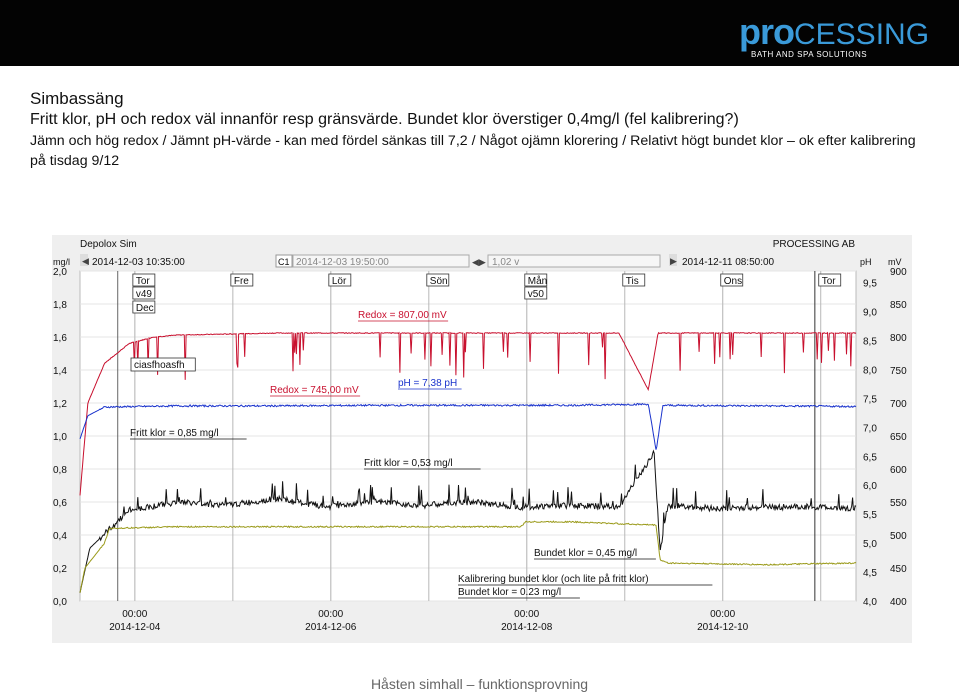 The image size is (959, 694). What do you see at coordinates (898, 371) in the screenshot?
I see `mv-tick-label: 750` at bounding box center [898, 371].